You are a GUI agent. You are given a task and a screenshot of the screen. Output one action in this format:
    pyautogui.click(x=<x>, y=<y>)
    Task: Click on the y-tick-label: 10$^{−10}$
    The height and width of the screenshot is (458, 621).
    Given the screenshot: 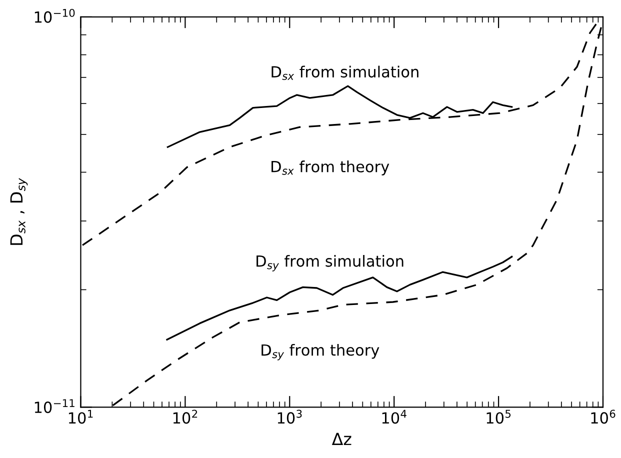 What is the action you would take?
    pyautogui.click(x=54, y=15)
    